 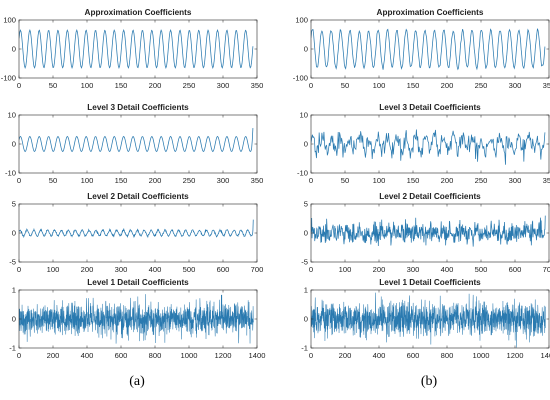 I want to click on x-tick-label: 700, so click(x=546, y=269).